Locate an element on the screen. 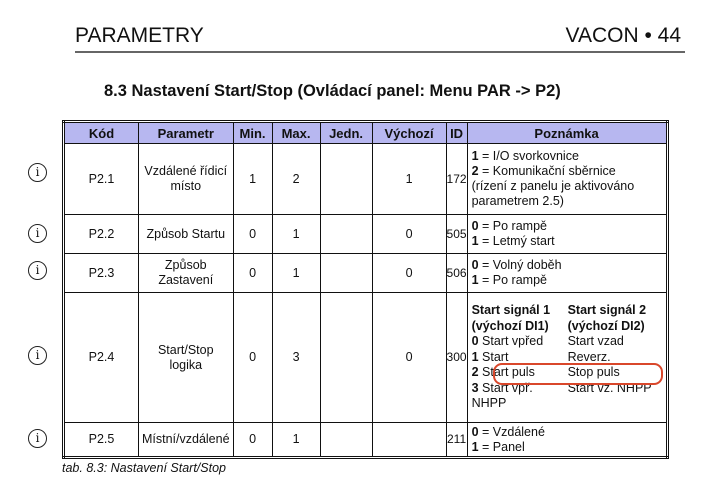 This screenshot has height=498, width=721. cell-default: 1 is located at coordinates (409, 179).